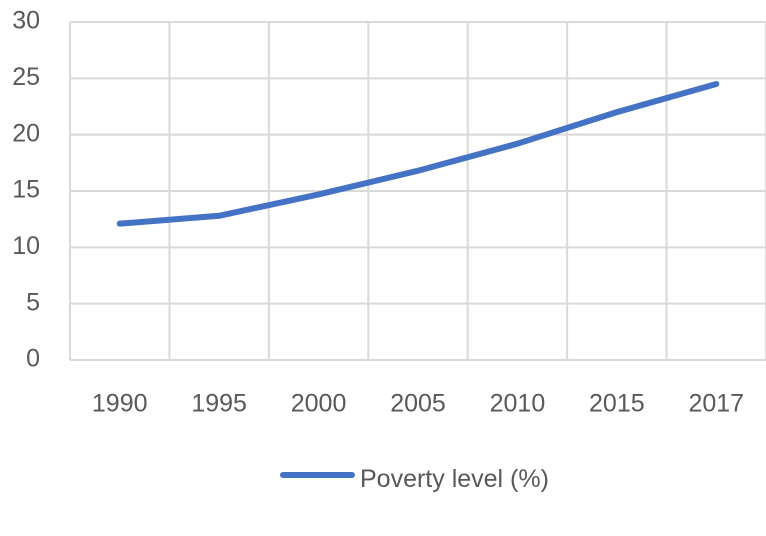 Image resolution: width=766 pixels, height=536 pixels. I want to click on x-tick-label: 1990, so click(120, 404).